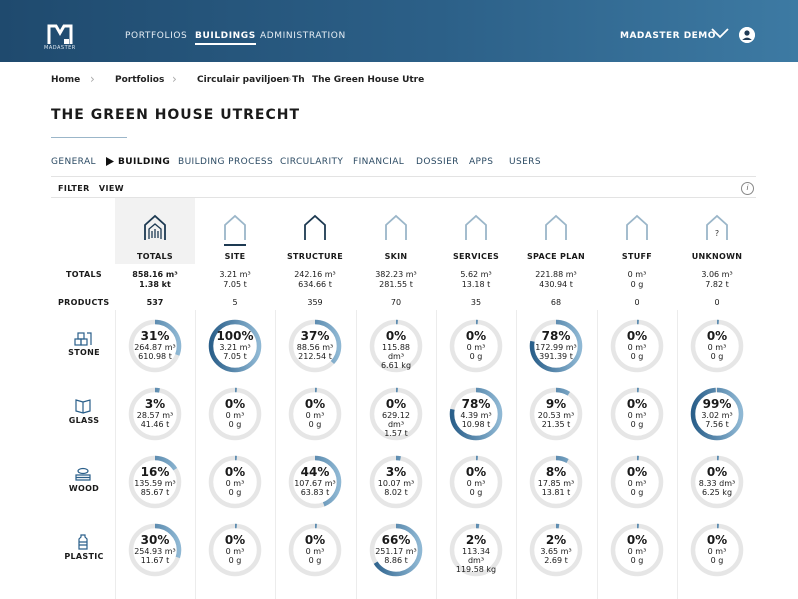 Image resolution: width=798 pixels, height=599 pixels. What do you see at coordinates (235, 229) in the screenshot?
I see `column-site: SITE` at bounding box center [235, 229].